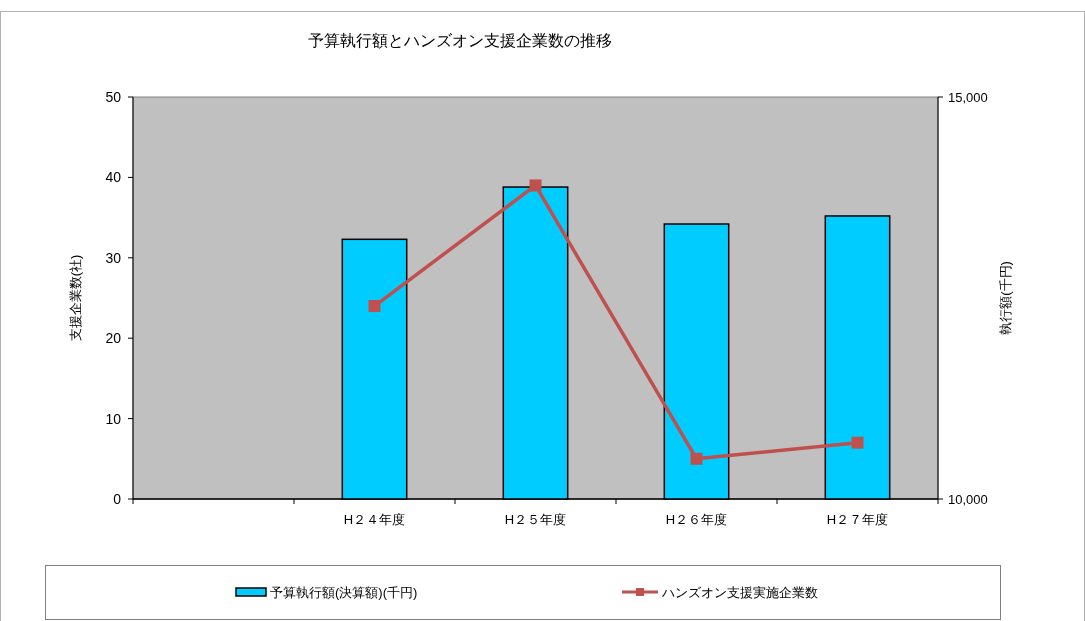 The width and height of the screenshot is (1085, 621). I want to click on y-tick-label: 0, so click(117, 499).